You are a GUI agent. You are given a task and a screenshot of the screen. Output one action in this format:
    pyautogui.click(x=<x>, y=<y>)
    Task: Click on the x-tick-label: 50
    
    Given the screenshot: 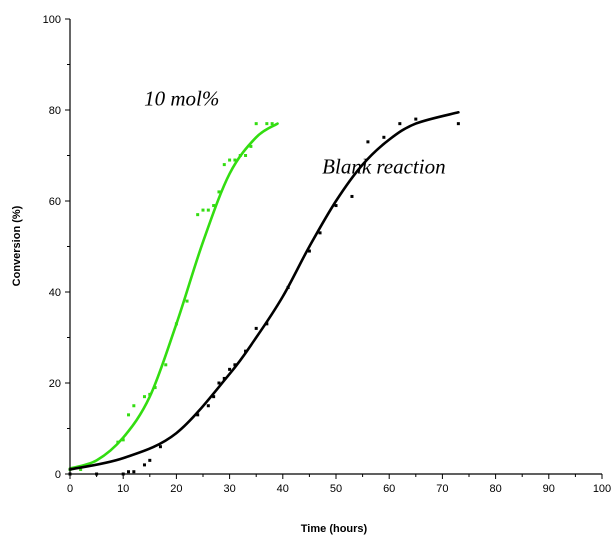 What is the action you would take?
    pyautogui.click(x=336, y=489)
    